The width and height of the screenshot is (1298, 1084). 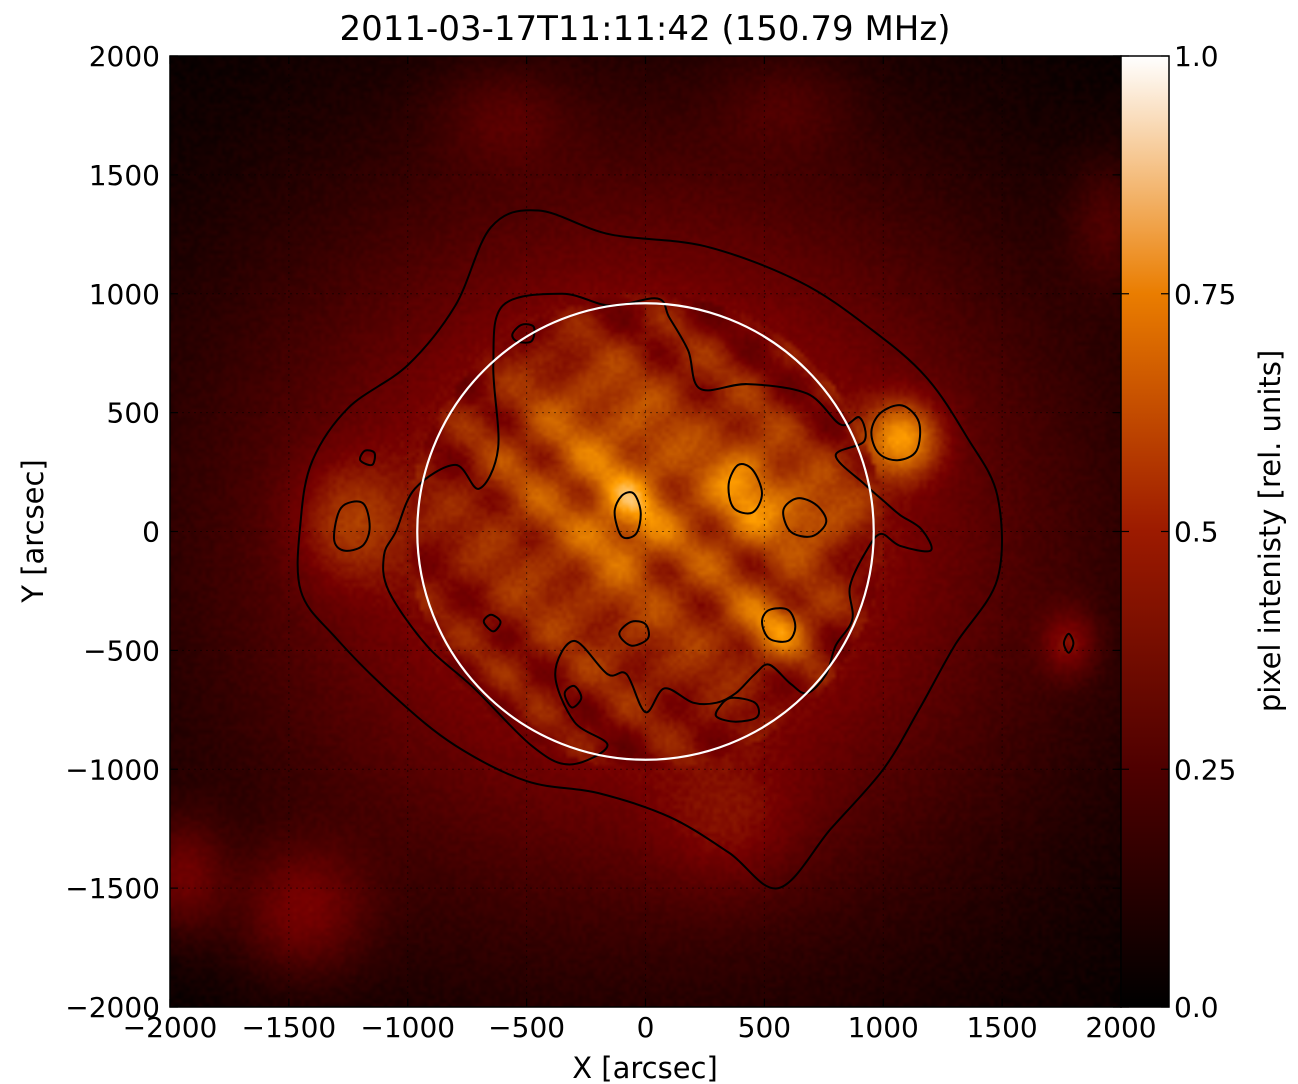 I want to click on x-tick-label: −500, so click(x=526, y=1027).